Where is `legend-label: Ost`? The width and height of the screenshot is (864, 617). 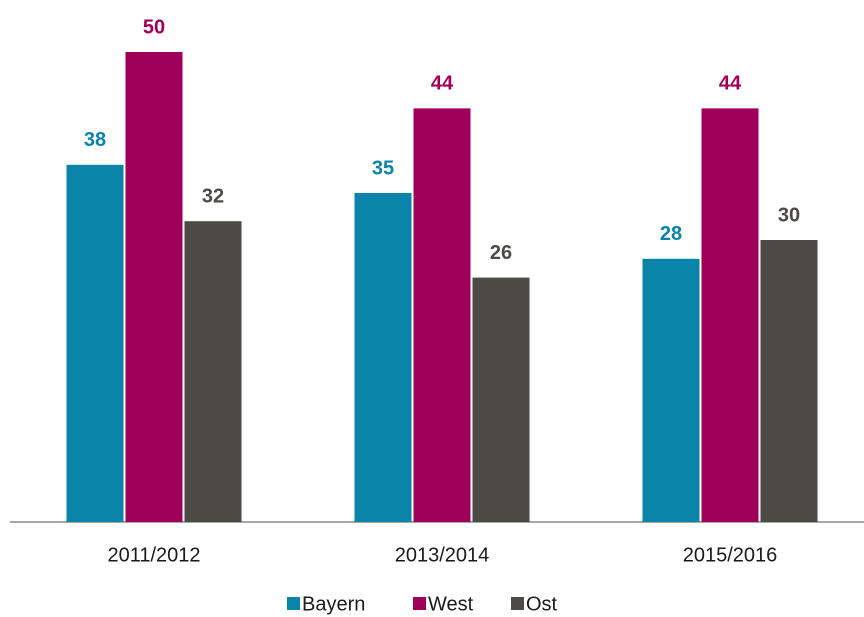 legend-label: Ost is located at coordinates (542, 604).